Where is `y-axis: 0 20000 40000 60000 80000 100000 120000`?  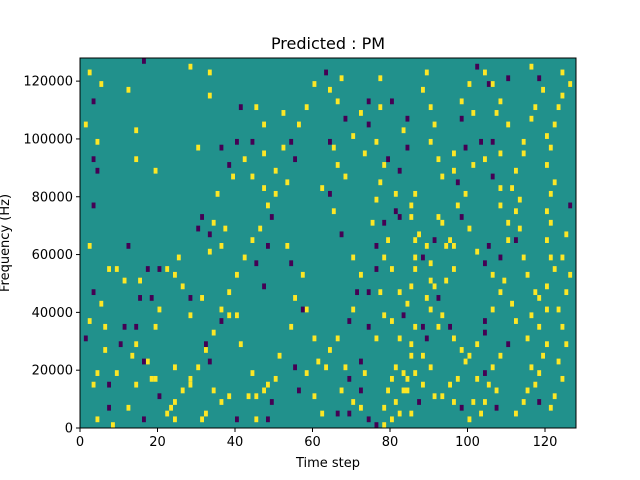
y-axis: 0 20000 40000 60000 80000 100000 120000 is located at coordinates (51, 256).